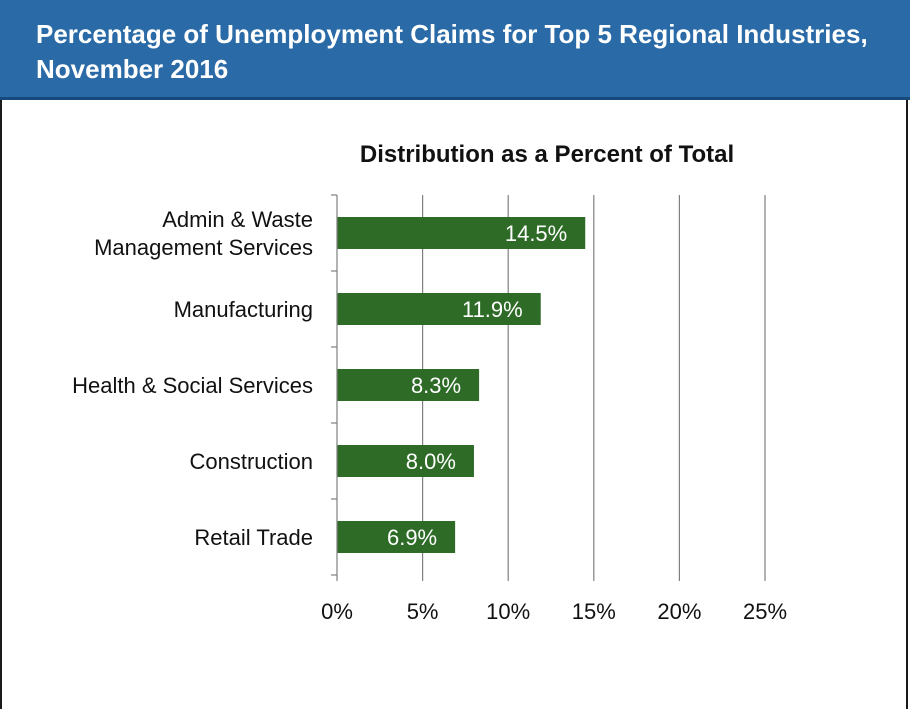 The height and width of the screenshot is (709, 910). What do you see at coordinates (547, 154) in the screenshot?
I see `chart-title: Distribution as a Percent of Total` at bounding box center [547, 154].